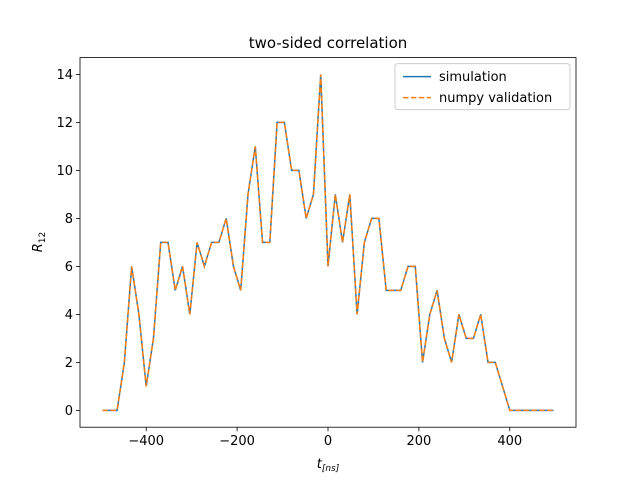 The height and width of the screenshot is (480, 640). Describe the element at coordinates (328, 465) in the screenshot. I see `x-axis-label: t[ns]` at that location.